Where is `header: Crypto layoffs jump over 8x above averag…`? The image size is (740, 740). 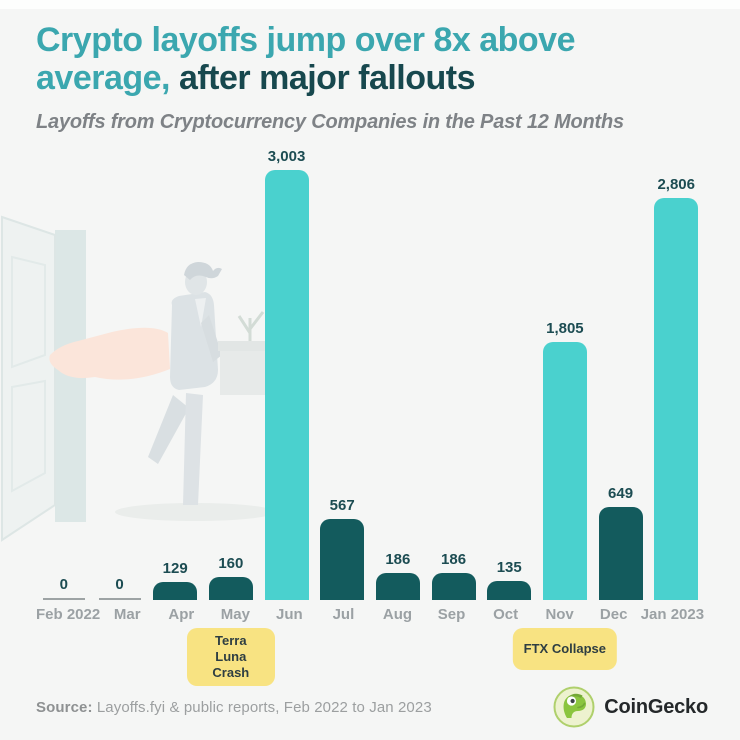
header: Crypto layoffs jump over 8x above averag… is located at coordinates (373, 77).